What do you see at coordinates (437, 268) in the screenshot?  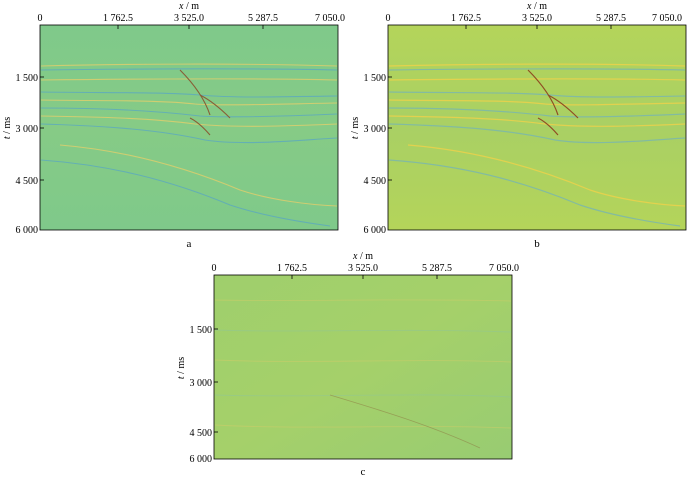 I see `x-tick-c-3: 5 287.5` at bounding box center [437, 268].